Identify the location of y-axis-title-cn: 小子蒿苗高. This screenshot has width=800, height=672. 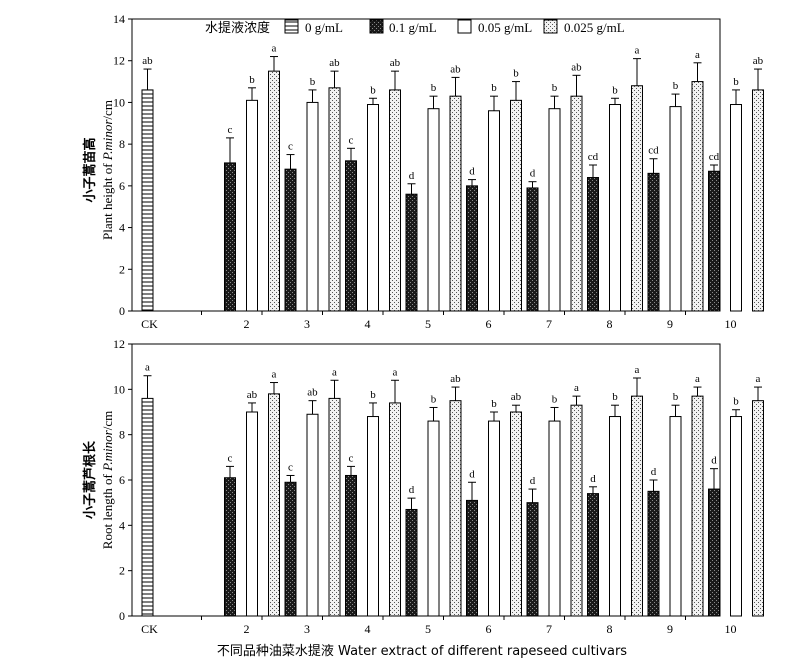
(90, 169).